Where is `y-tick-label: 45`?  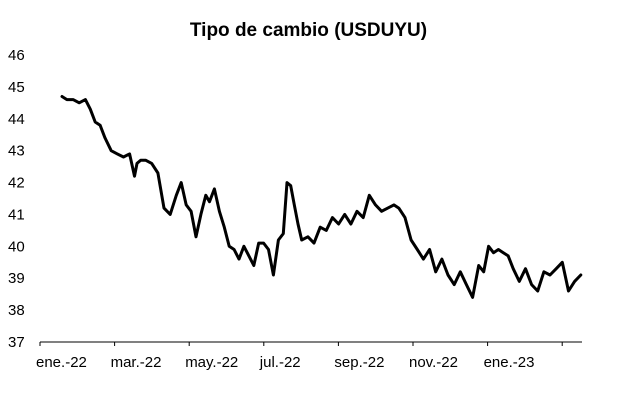
y-tick-label: 45 is located at coordinates (16, 87).